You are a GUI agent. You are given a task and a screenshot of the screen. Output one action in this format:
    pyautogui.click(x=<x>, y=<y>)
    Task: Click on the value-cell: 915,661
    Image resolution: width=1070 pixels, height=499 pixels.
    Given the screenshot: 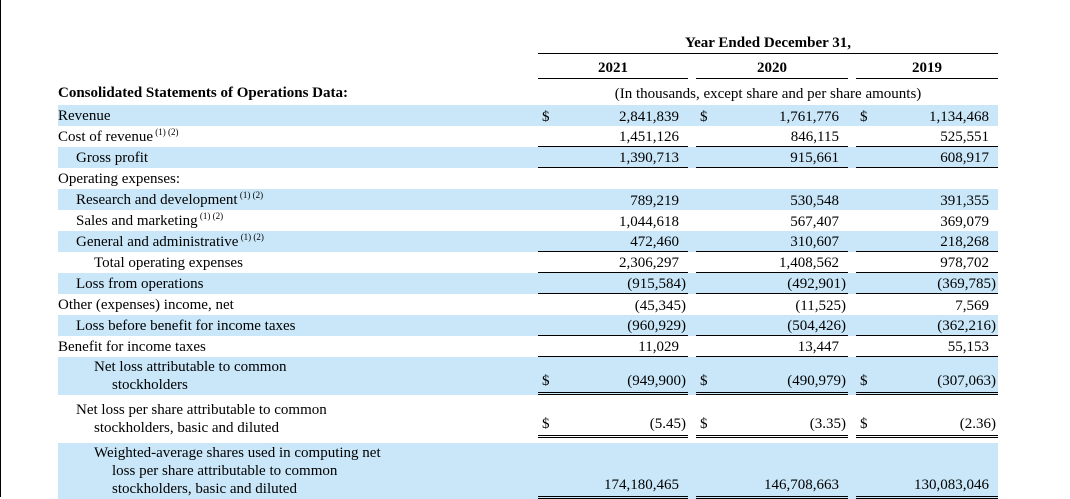 What is the action you would take?
    pyautogui.click(x=772, y=158)
    